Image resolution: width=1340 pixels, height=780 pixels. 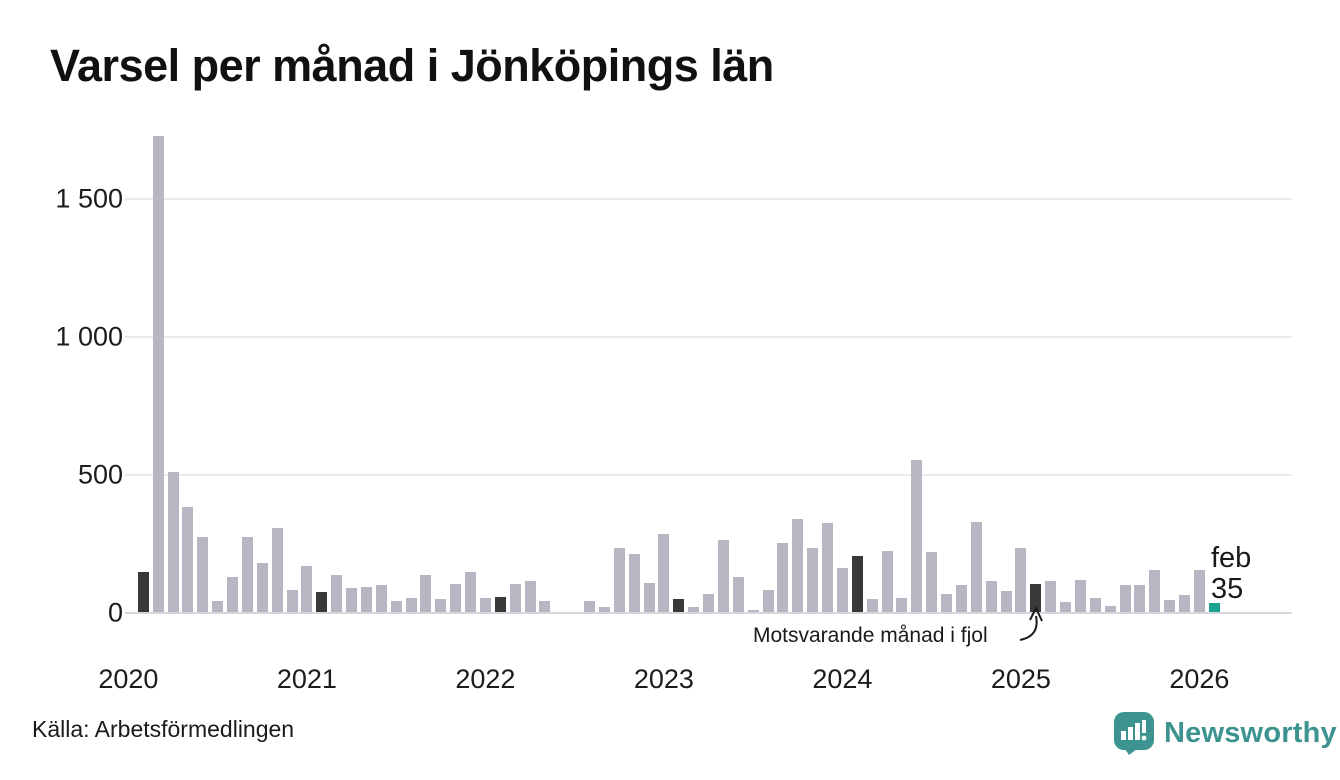 What do you see at coordinates (842, 590) in the screenshot?
I see `bar-jan-2024` at bounding box center [842, 590].